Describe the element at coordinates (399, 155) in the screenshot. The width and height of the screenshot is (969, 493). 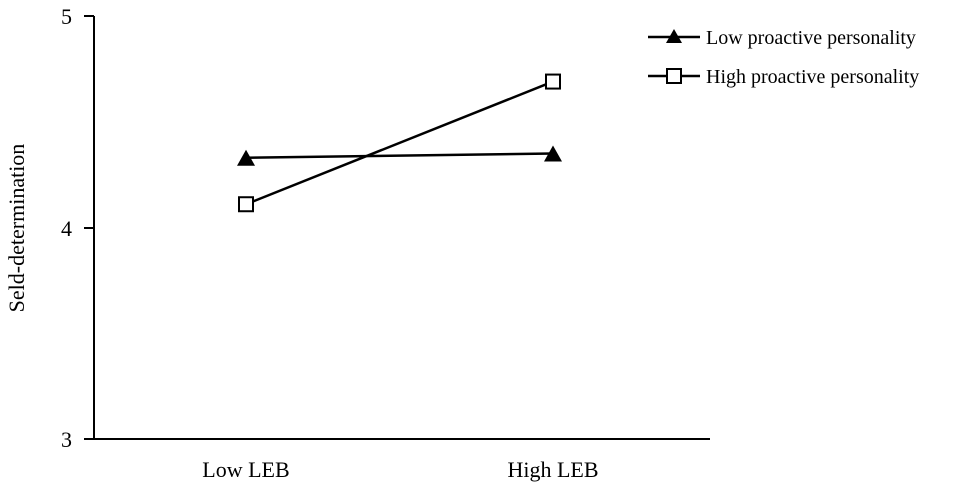
I see `series-line-low-proactive` at that location.